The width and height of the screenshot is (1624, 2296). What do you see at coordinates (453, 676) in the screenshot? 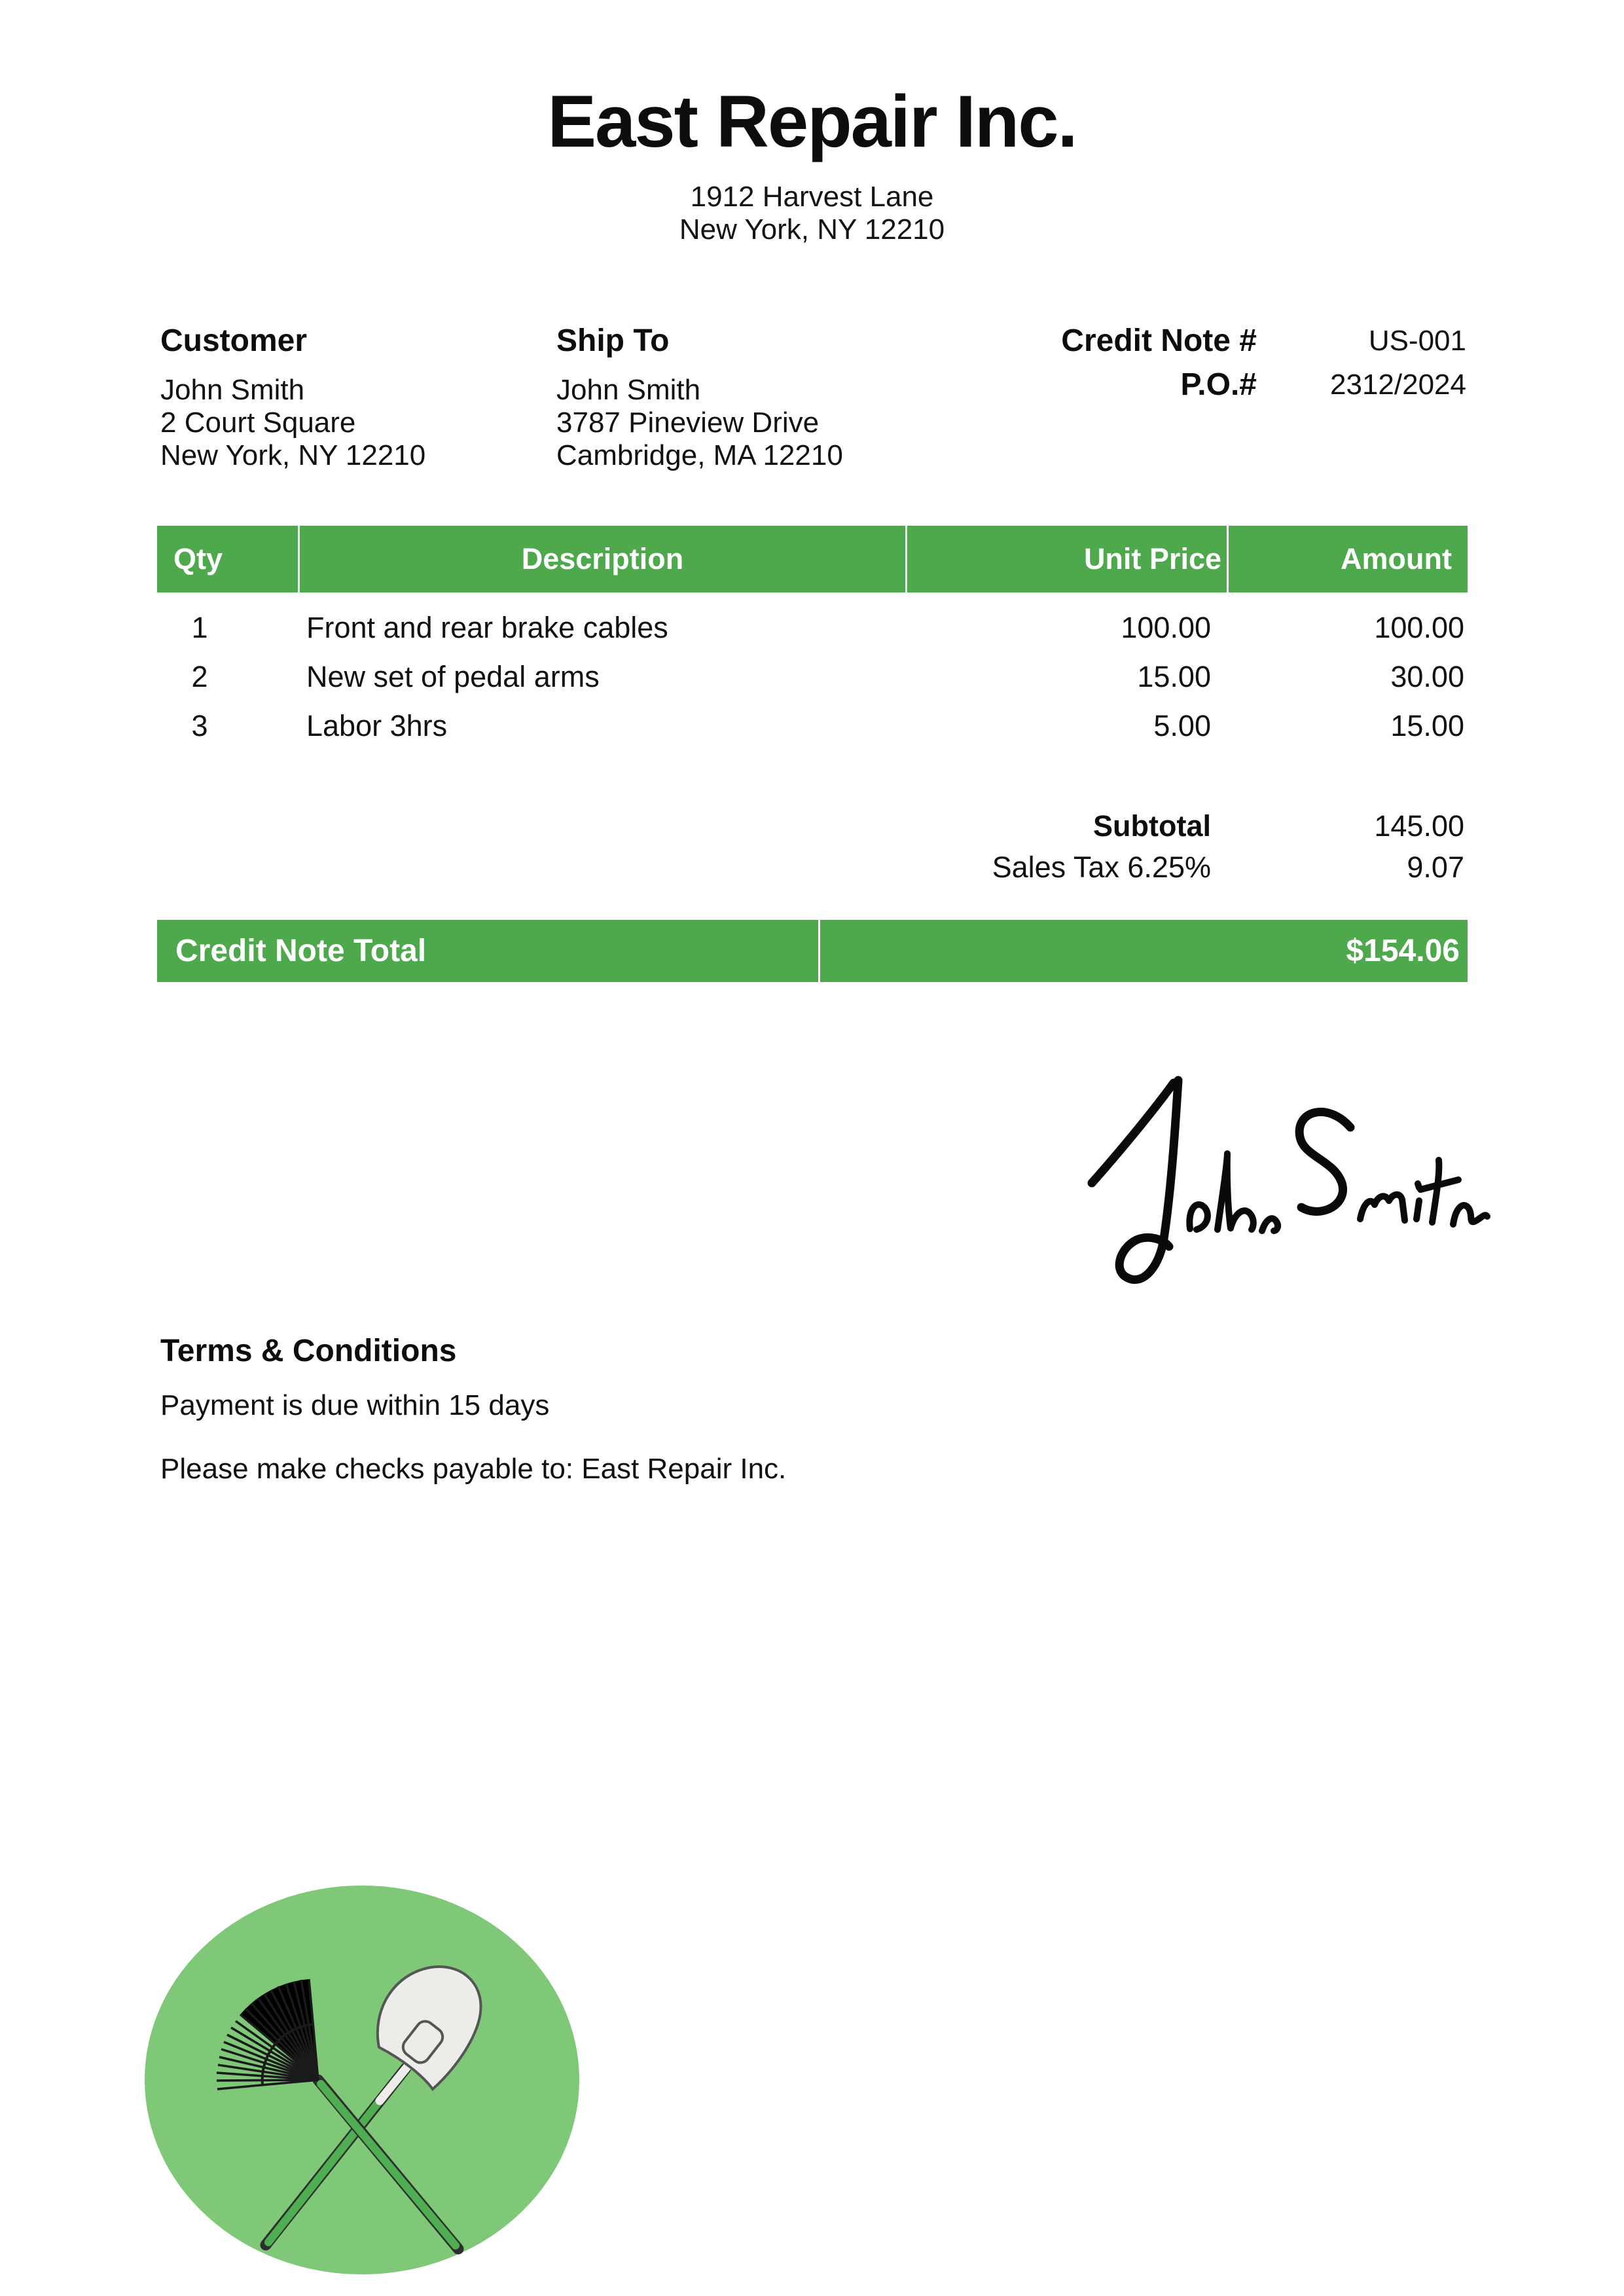
I see `cell-description: New set of pedal arms` at bounding box center [453, 676].